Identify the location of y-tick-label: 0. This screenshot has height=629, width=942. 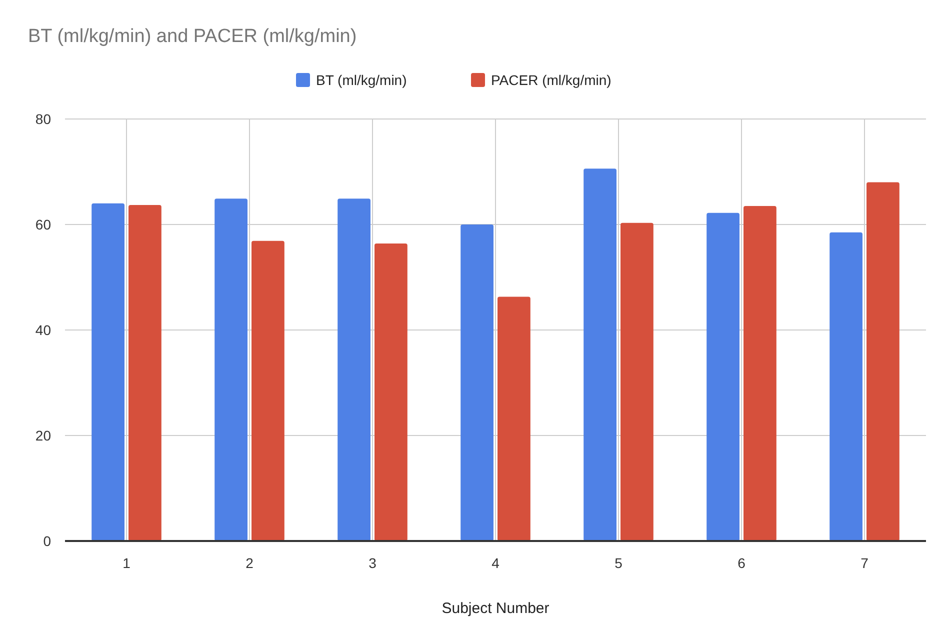
(47, 540).